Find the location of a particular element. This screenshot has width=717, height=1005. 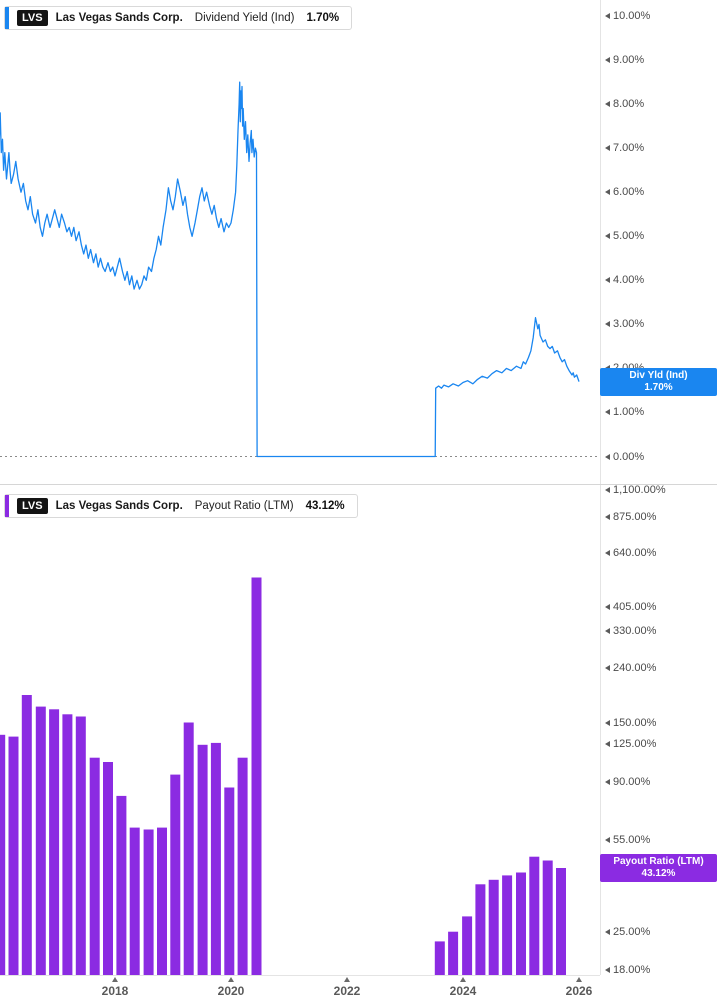

axis-tick: 55.00% is located at coordinates (625, 840).